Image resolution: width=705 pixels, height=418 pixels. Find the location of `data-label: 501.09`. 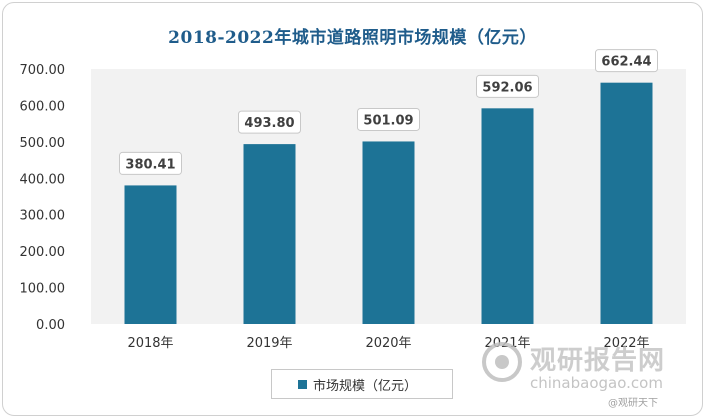

data-label: 501.09 is located at coordinates (388, 120).